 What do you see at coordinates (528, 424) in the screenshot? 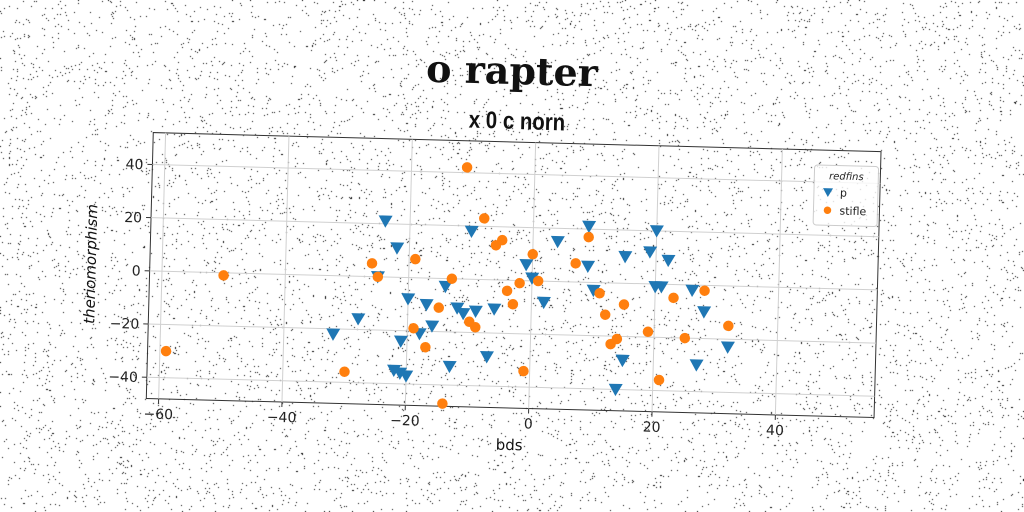
I see `x-tick-label: 0` at bounding box center [528, 424].